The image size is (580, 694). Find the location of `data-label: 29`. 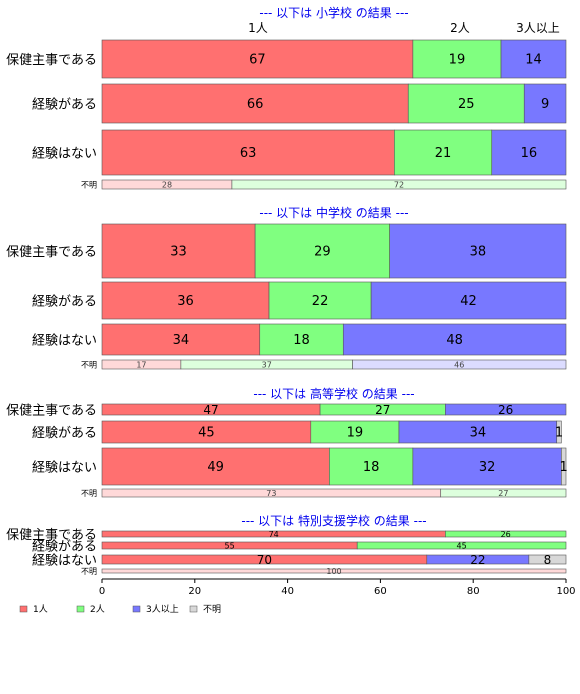

data-label: 29 is located at coordinates (322, 252).